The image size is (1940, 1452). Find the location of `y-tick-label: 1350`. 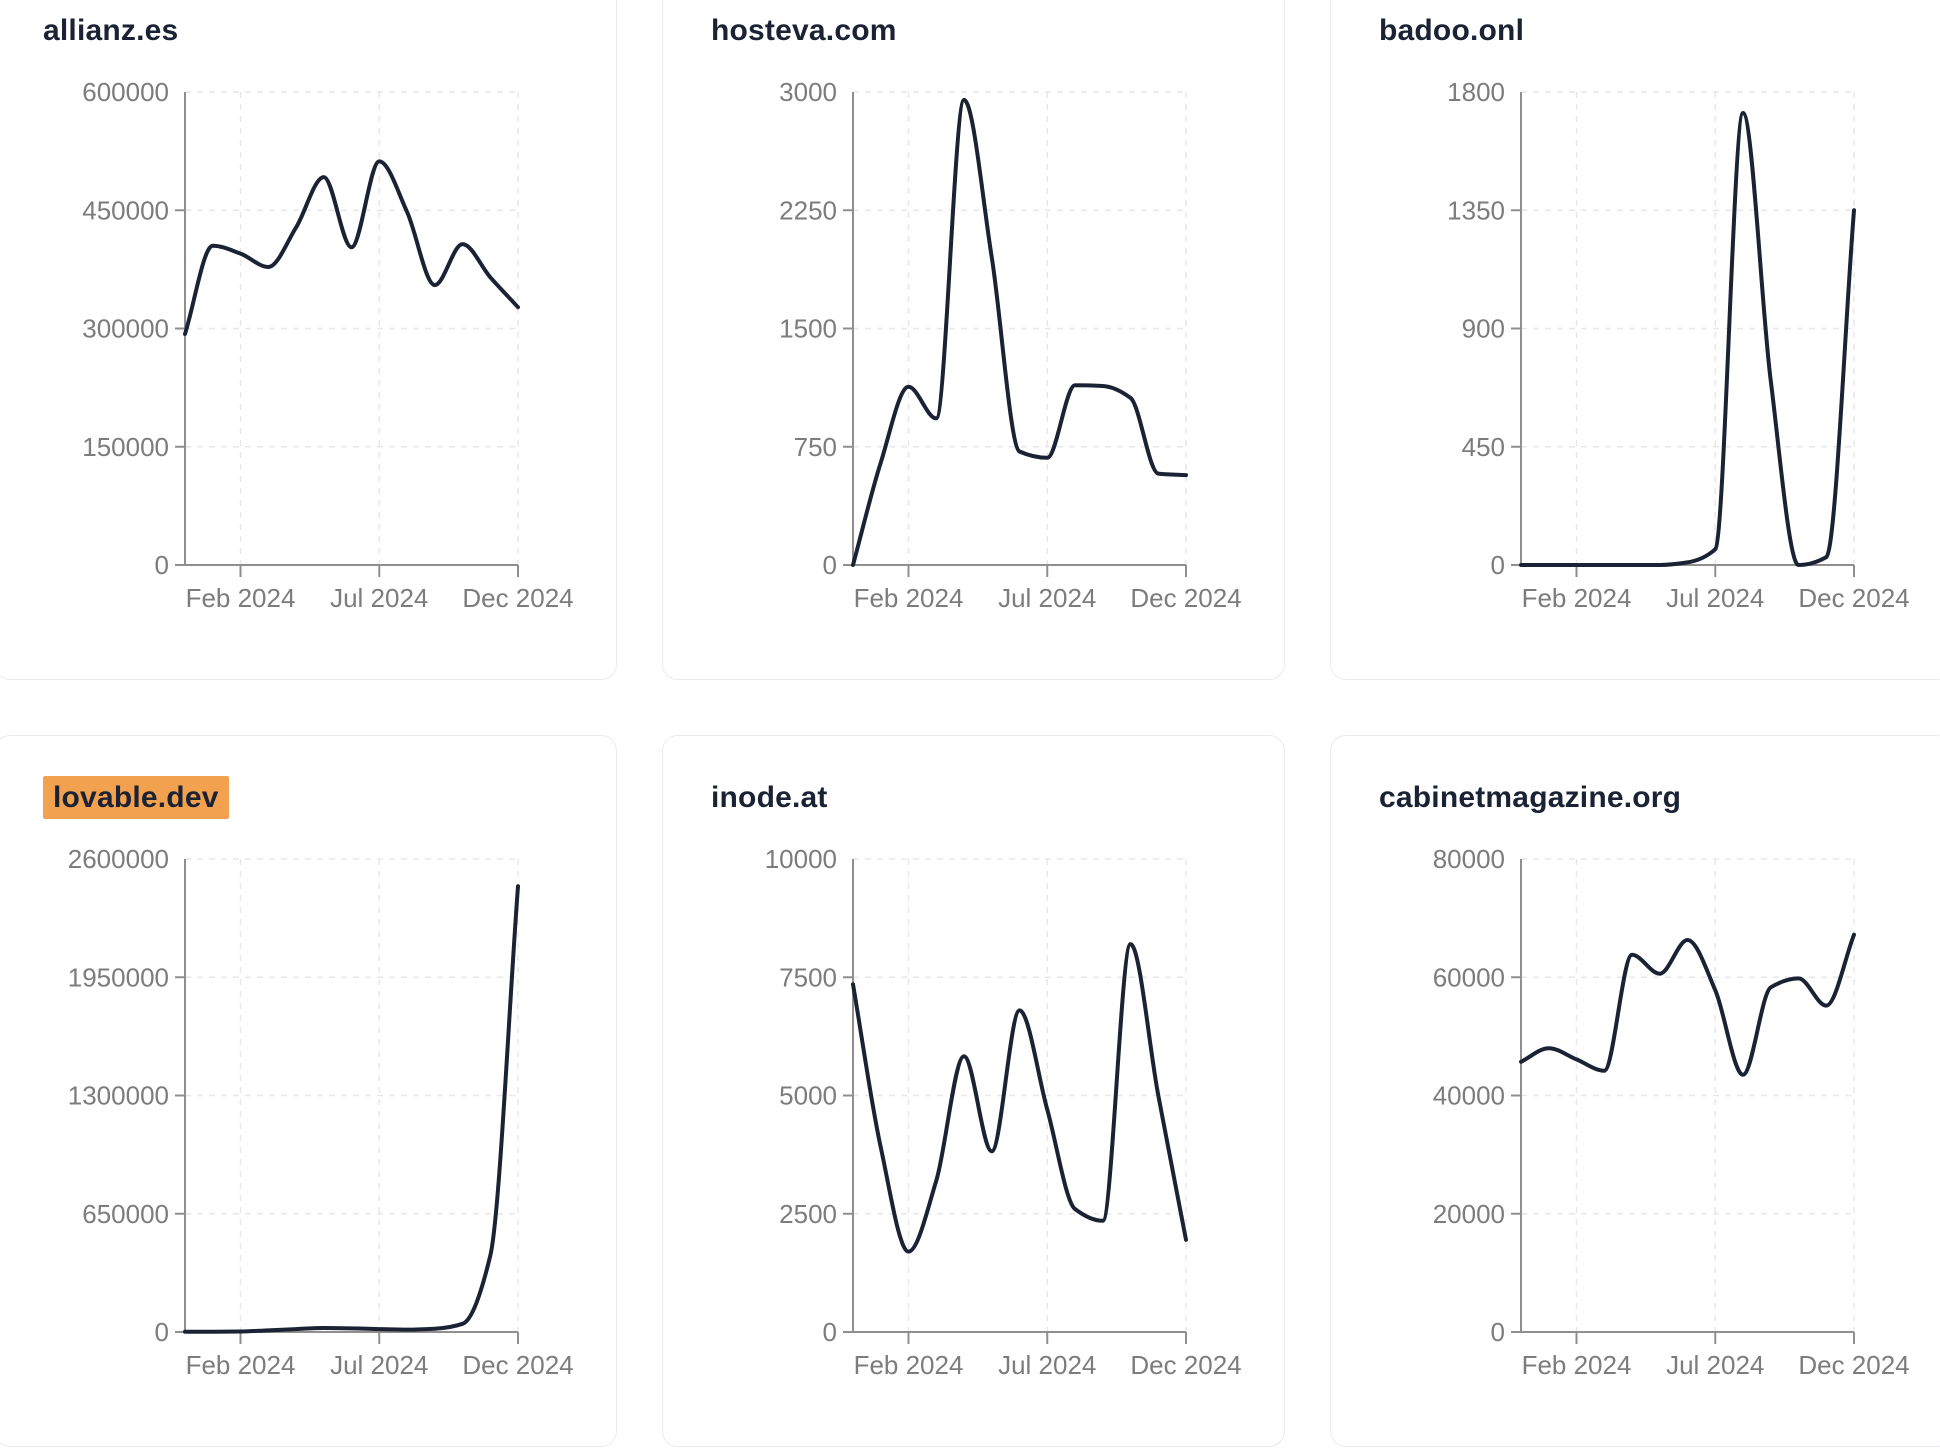

y-tick-label: 1350 is located at coordinates (1476, 210).